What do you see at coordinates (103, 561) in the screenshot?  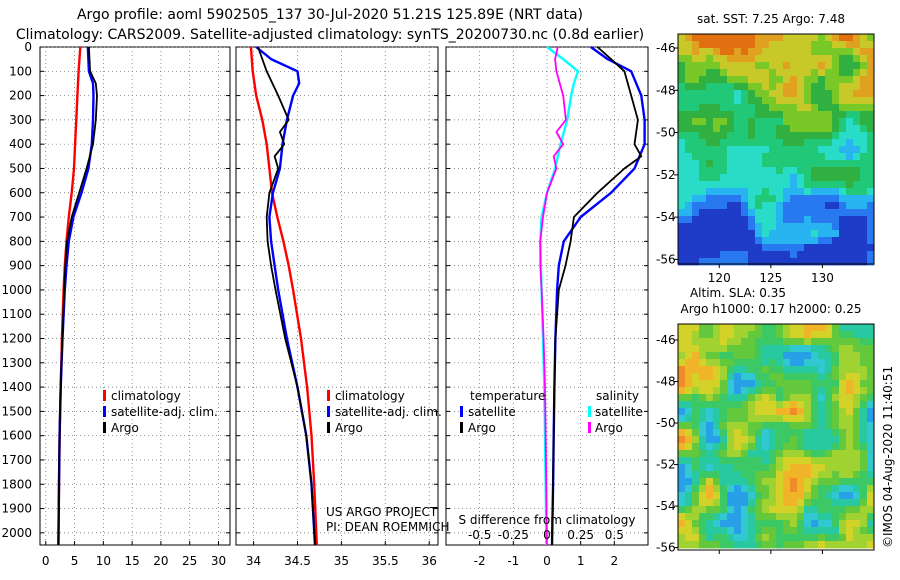 I see `xtick-label: 10` at bounding box center [103, 561].